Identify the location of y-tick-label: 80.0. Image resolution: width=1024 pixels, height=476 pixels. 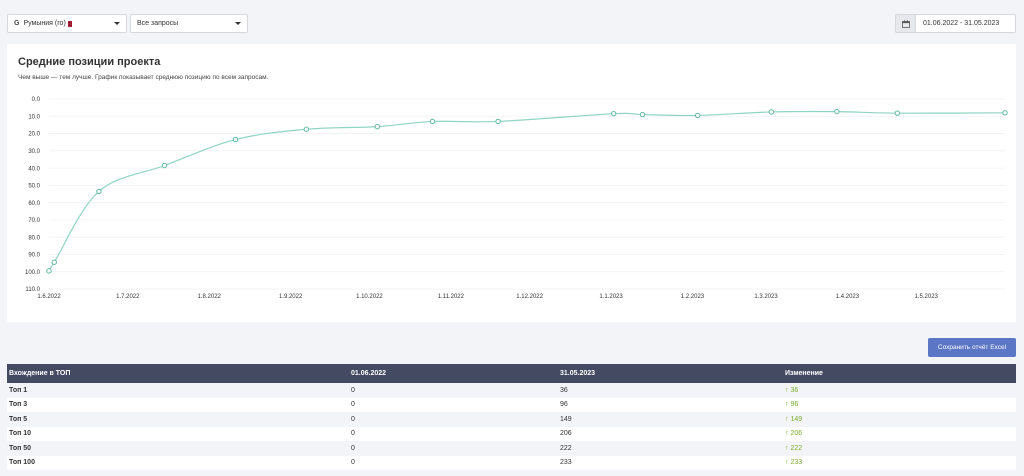
(34, 238).